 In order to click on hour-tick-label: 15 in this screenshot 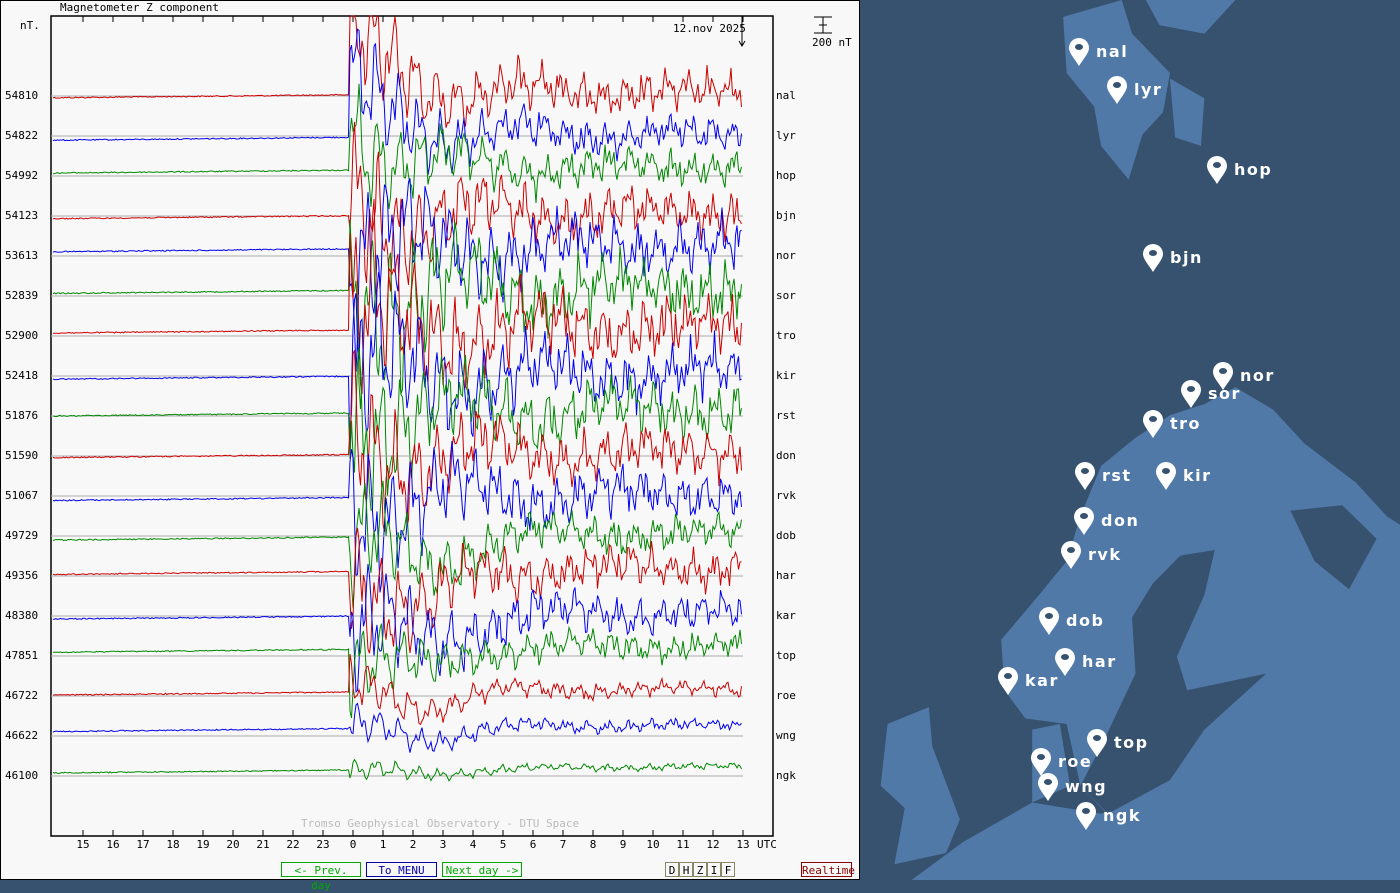, I will do `click(83, 844)`.